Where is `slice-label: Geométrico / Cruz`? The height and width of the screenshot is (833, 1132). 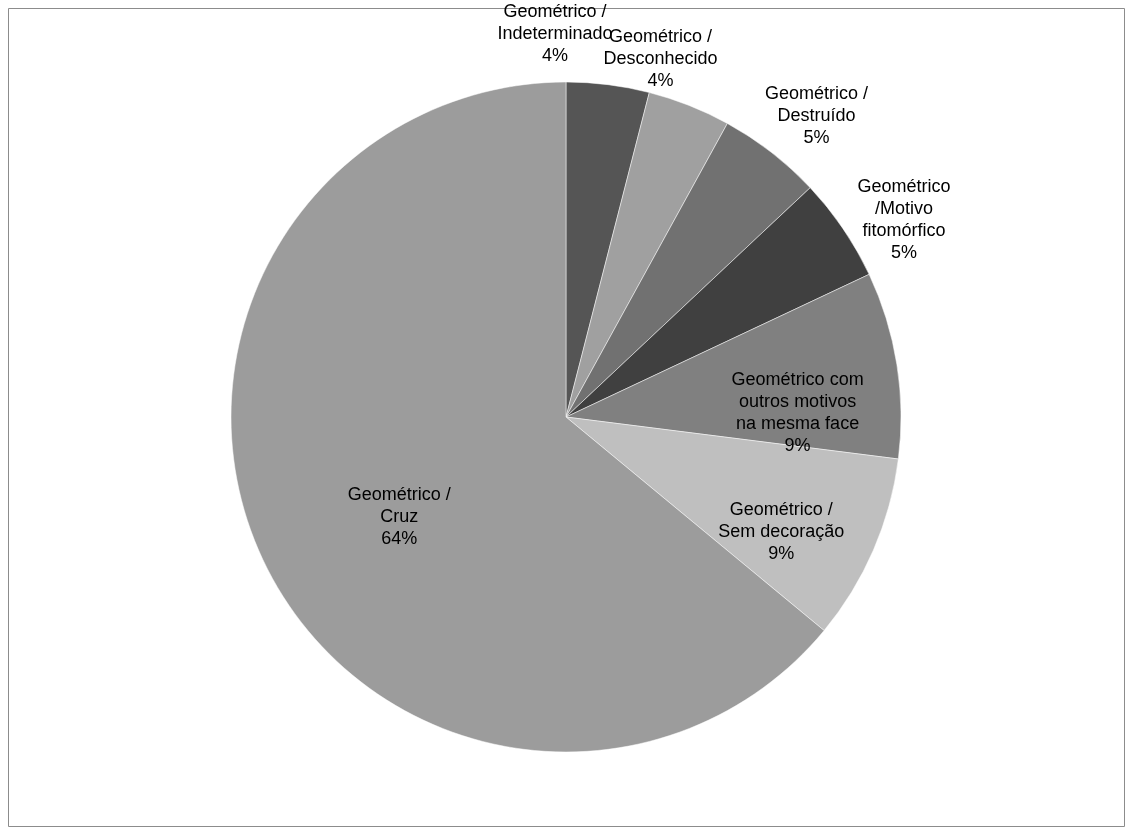
slice-label: Geométrico / Cruz is located at coordinates (399, 505).